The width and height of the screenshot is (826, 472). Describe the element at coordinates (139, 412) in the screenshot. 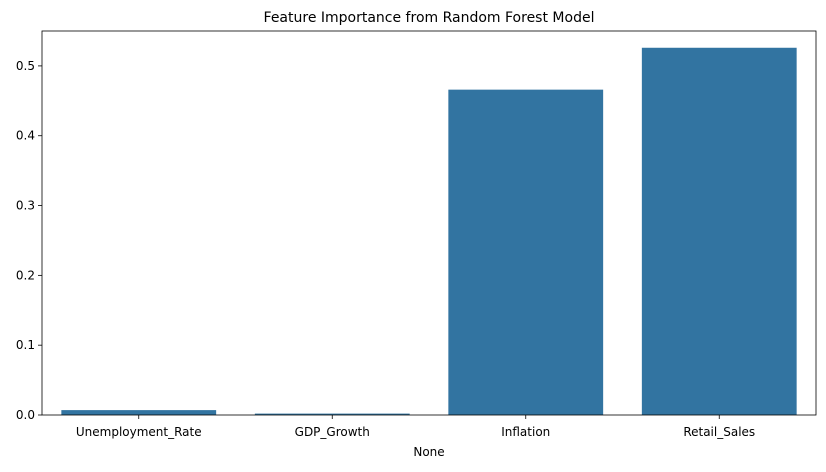

I see `bar-unemployment-rate` at that location.